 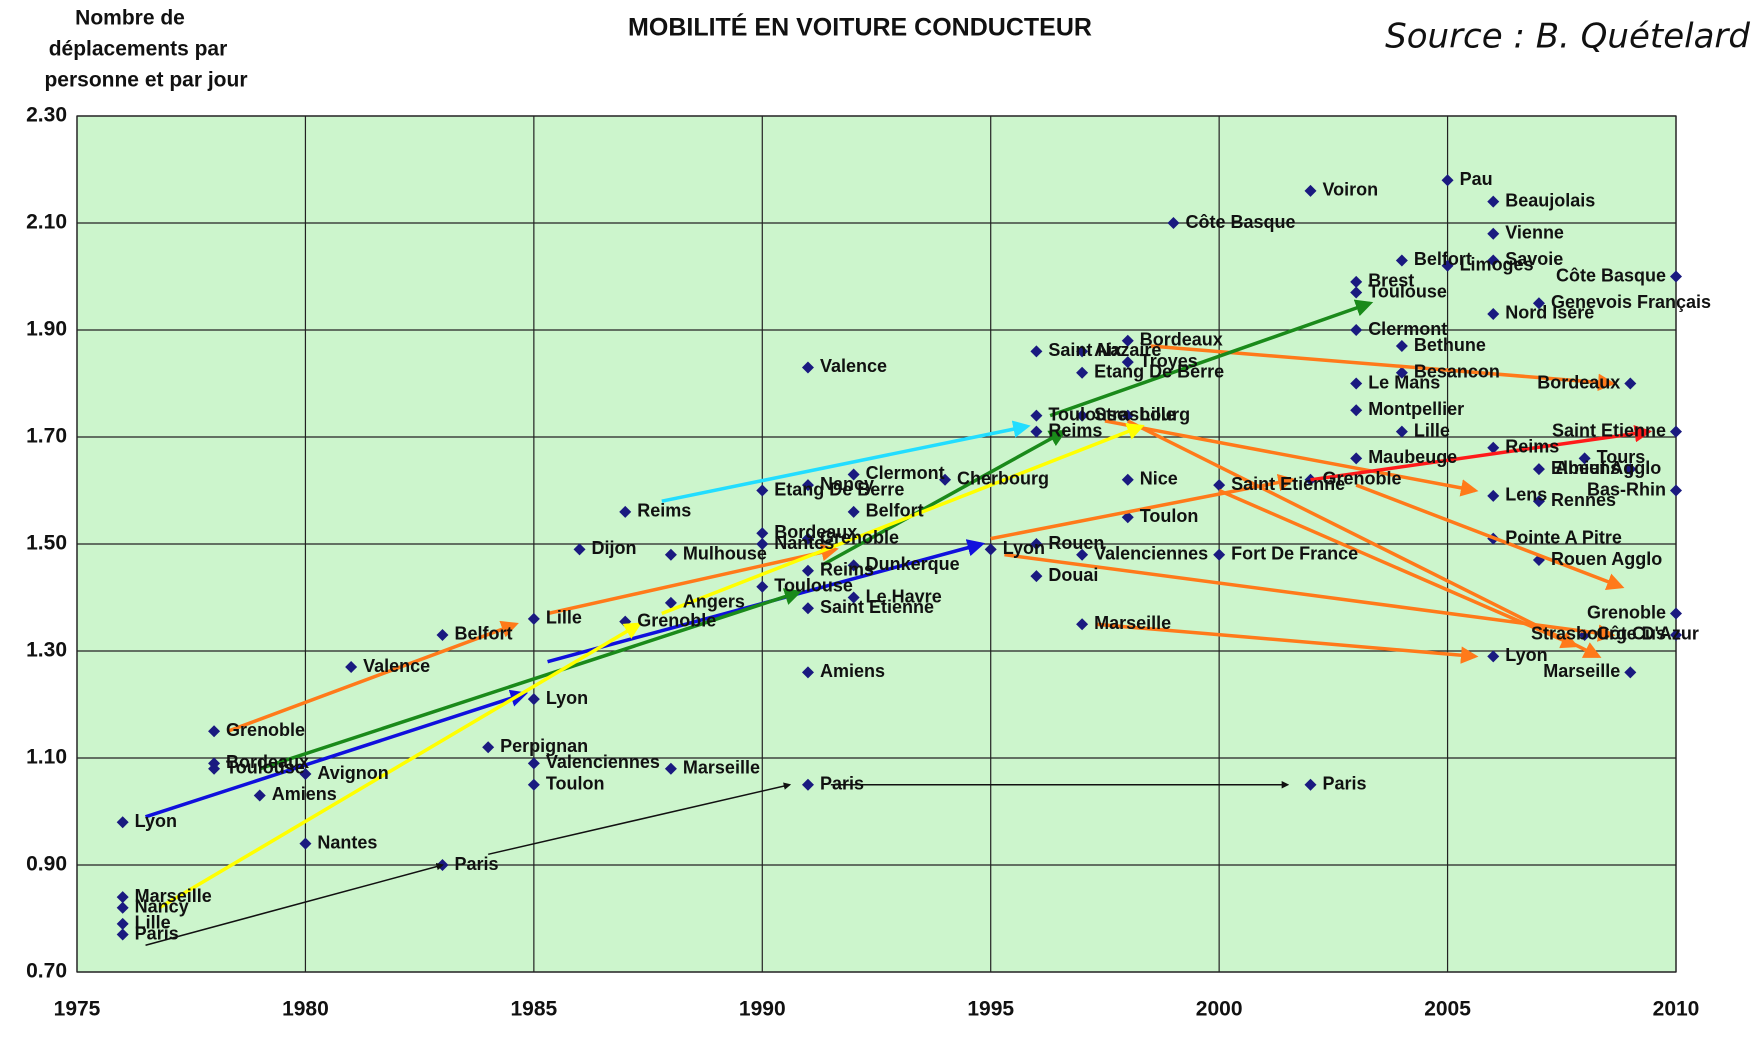 I want to click on point-label: Dunkerque, so click(x=913, y=564).